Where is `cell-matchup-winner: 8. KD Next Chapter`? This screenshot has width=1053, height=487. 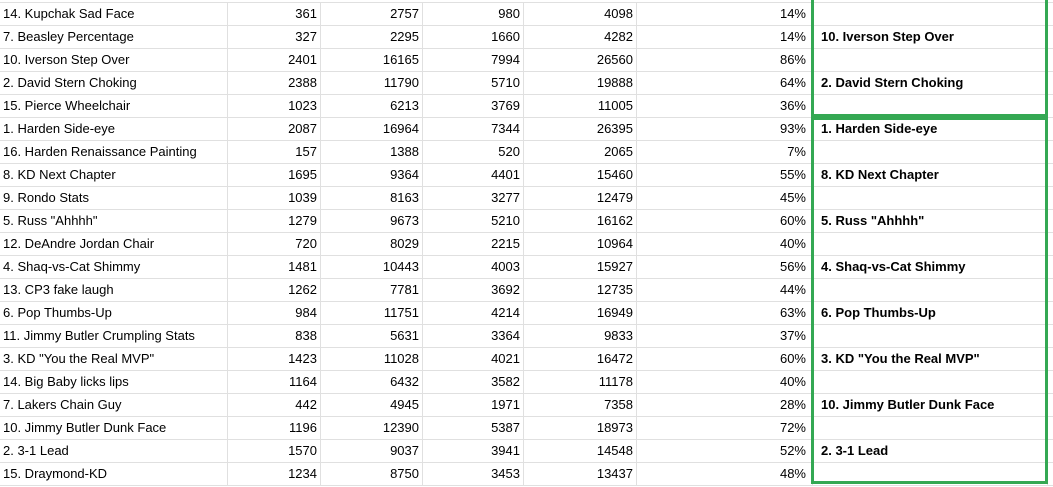 cell-matchup-winner: 8. KD Next Chapter is located at coordinates (930, 175).